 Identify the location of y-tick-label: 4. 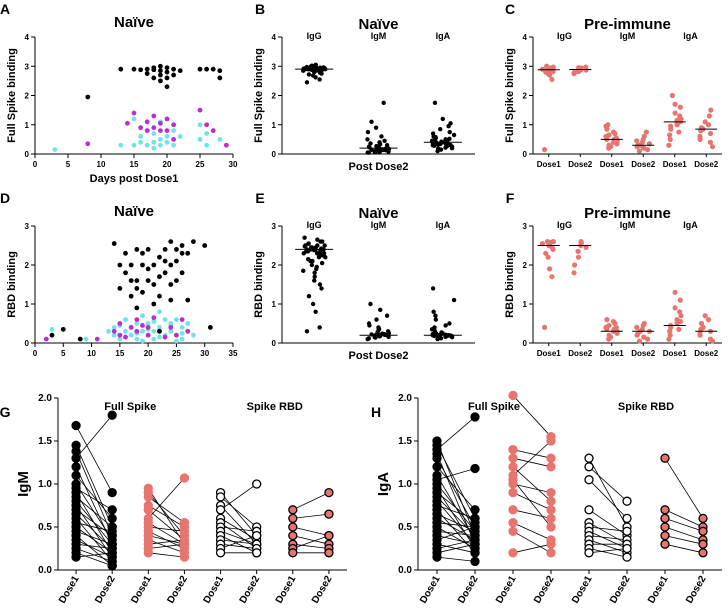
(27, 37).